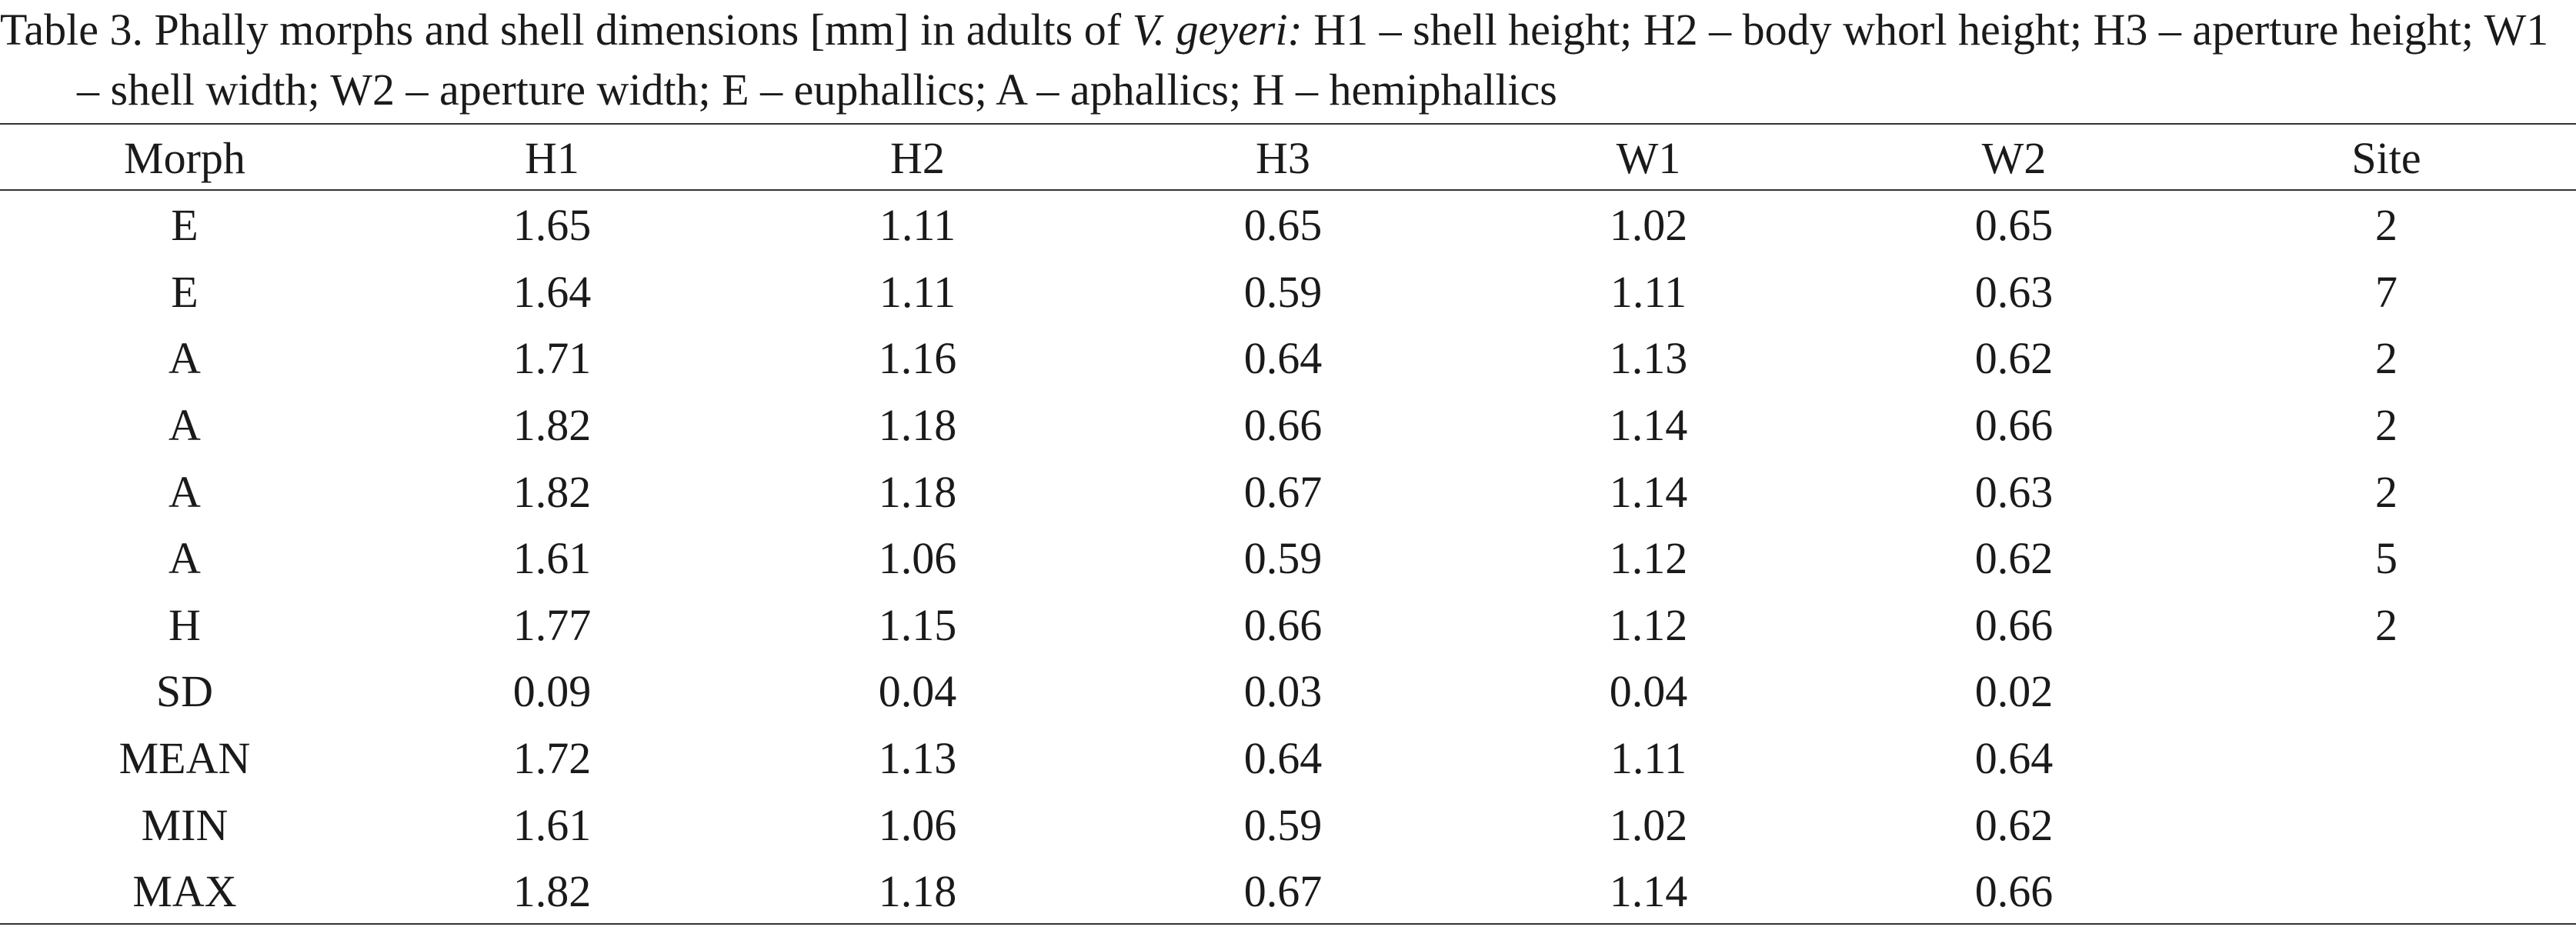  What do you see at coordinates (2386, 292) in the screenshot?
I see `cell-site: 7` at bounding box center [2386, 292].